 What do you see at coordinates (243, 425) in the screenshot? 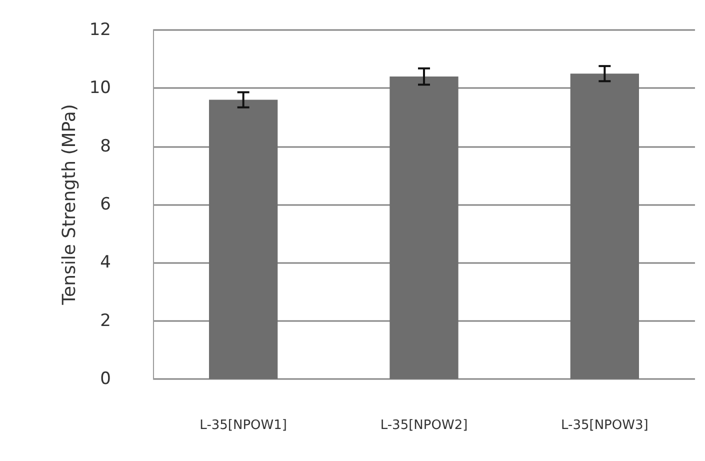
I see `x-tick-label: L-35[NPOW1]` at bounding box center [243, 425].